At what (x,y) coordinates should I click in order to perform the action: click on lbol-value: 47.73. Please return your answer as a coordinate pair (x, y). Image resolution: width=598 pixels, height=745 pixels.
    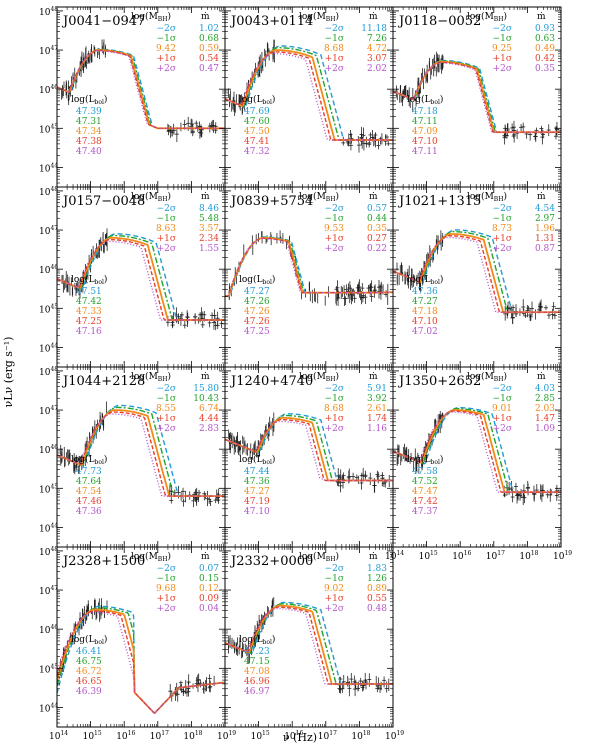
    Looking at the image, I should click on (89, 472).